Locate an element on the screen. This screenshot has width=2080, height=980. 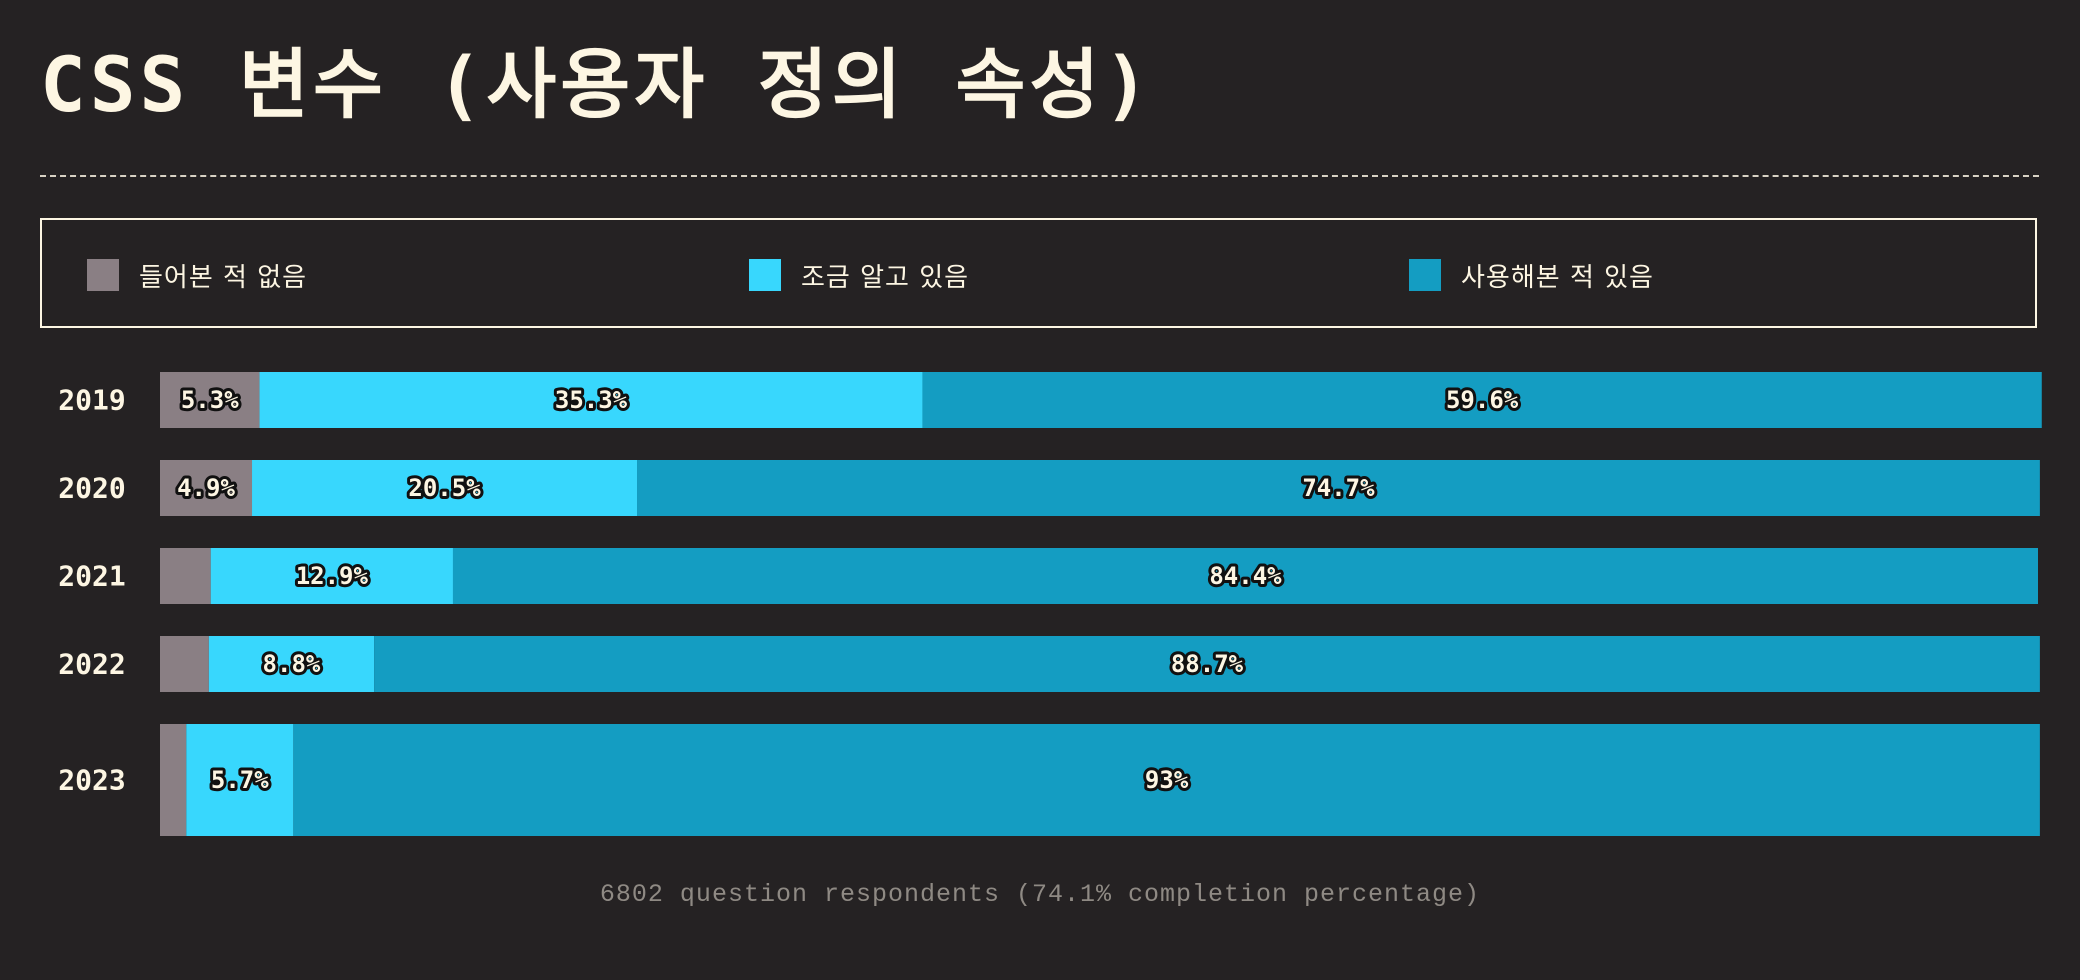
legend-swatch-never-heard is located at coordinates (103, 275).